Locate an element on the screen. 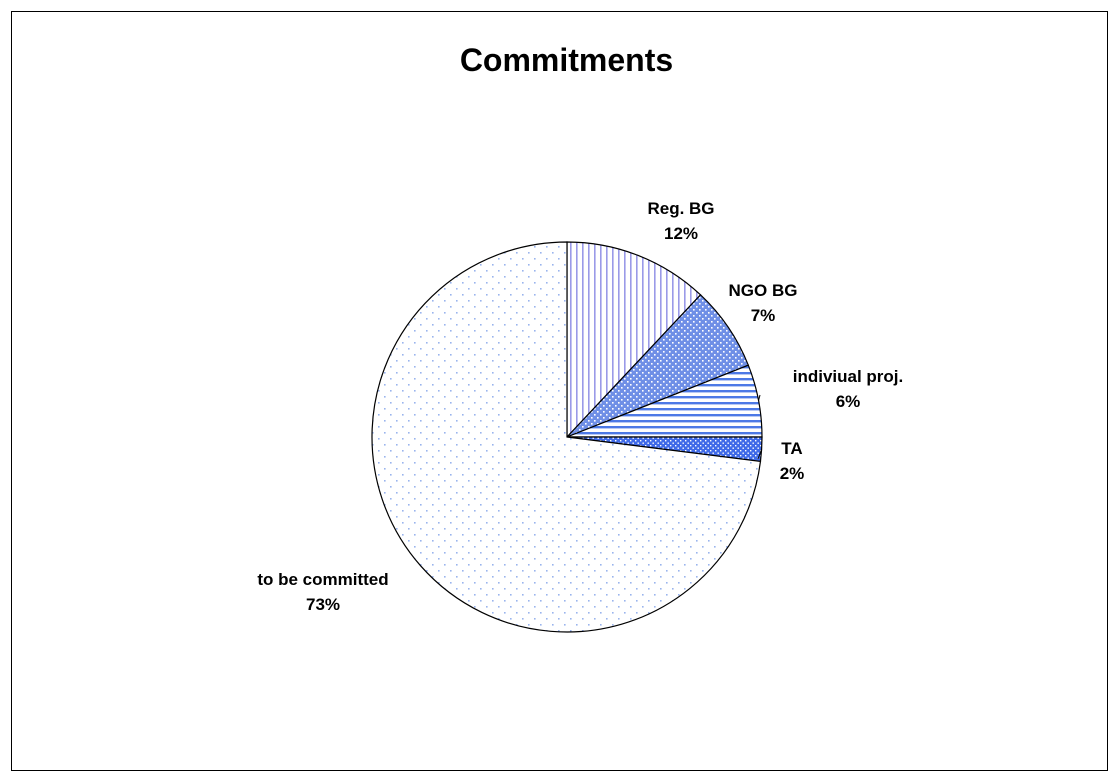  slice-percent-label: 7% is located at coordinates (763, 315).